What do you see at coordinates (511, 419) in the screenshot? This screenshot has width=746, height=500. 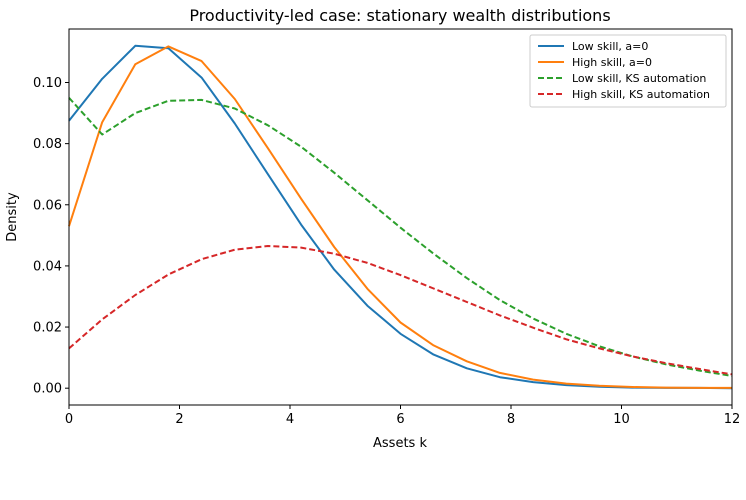 I see `x-tick-label: 8` at bounding box center [511, 419].